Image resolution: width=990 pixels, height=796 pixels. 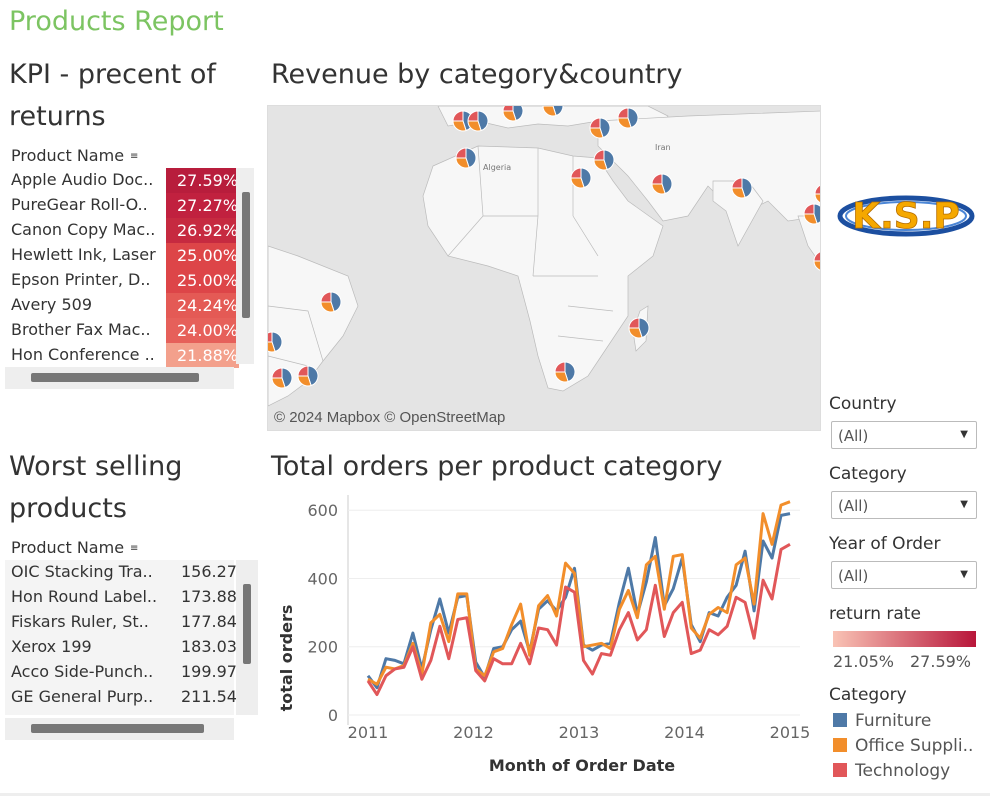 What do you see at coordinates (115, 377) in the screenshot?
I see `kpi-horizontal-scroll-thumb` at bounding box center [115, 377].